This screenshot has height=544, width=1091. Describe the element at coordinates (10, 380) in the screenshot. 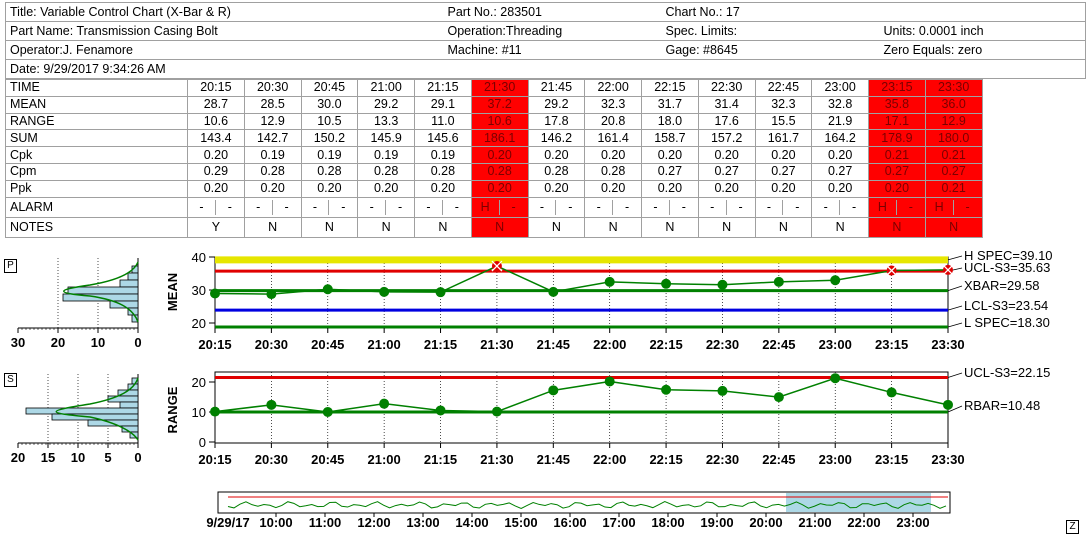

I see `range-histogram-label: S` at that location.